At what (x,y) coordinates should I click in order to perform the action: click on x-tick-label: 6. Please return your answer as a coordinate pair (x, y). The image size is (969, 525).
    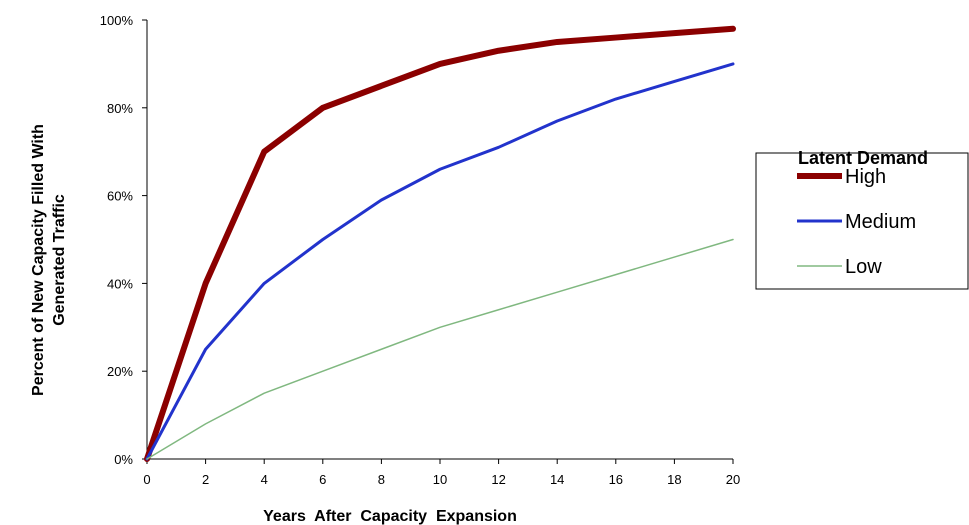
    Looking at the image, I should click on (322, 479).